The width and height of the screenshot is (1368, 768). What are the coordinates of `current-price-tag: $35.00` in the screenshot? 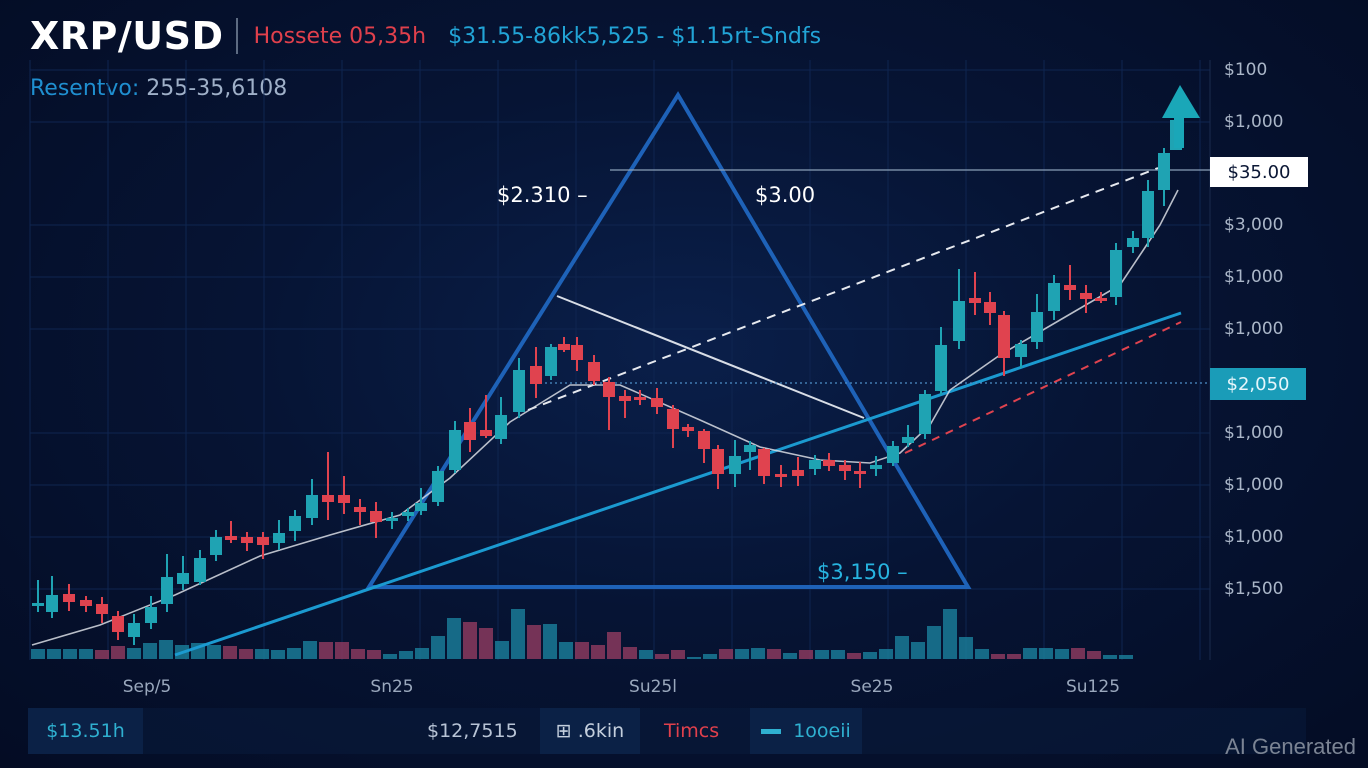 It's located at (1259, 172).